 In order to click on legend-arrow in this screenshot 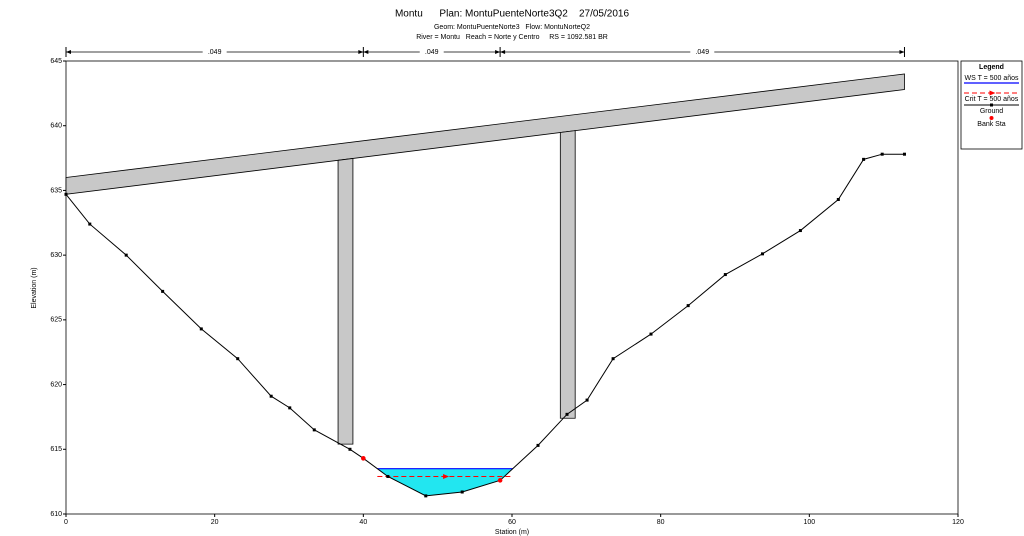, I will do `click(992, 93)`.